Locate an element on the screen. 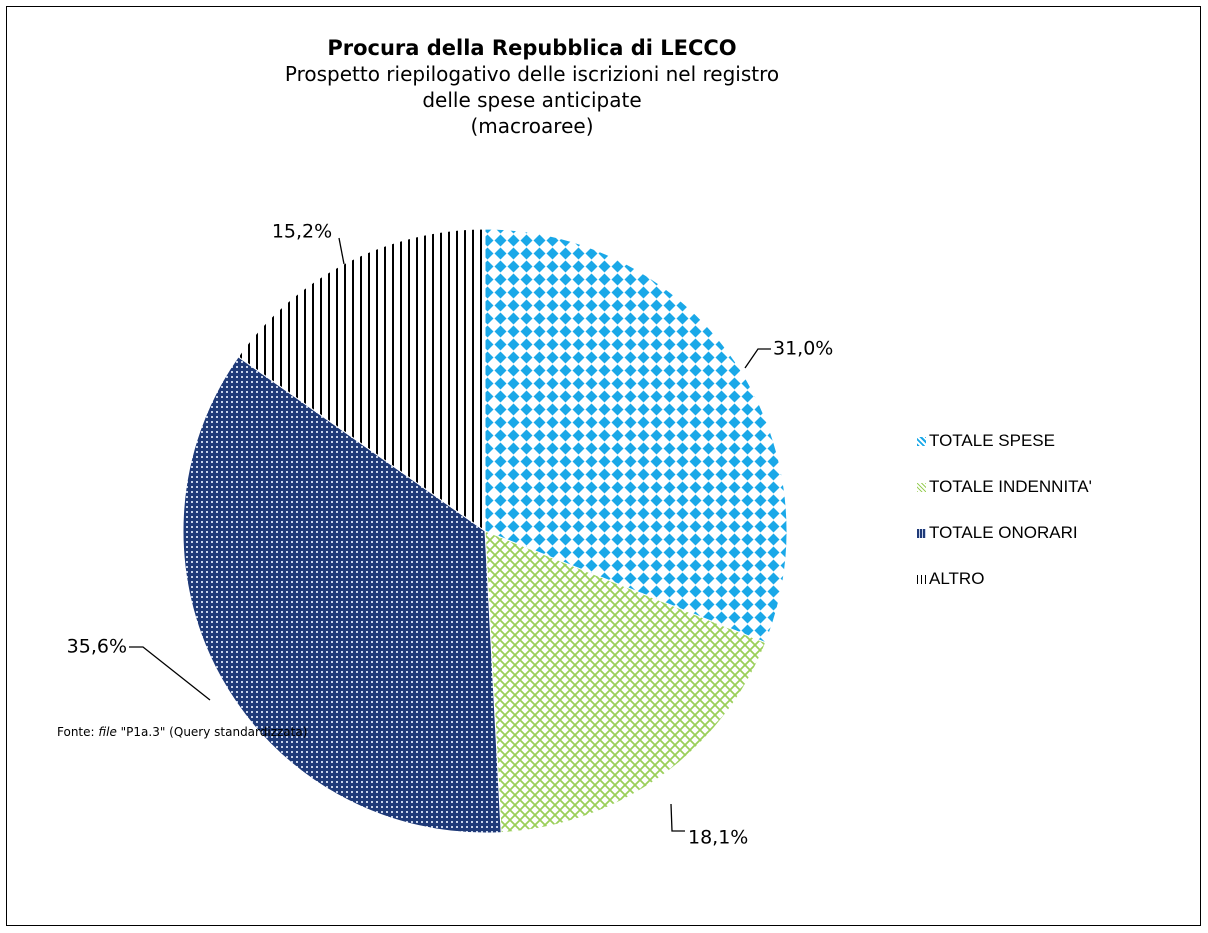 This screenshot has width=1208, height=933. data-label: 15,2% is located at coordinates (302, 232).